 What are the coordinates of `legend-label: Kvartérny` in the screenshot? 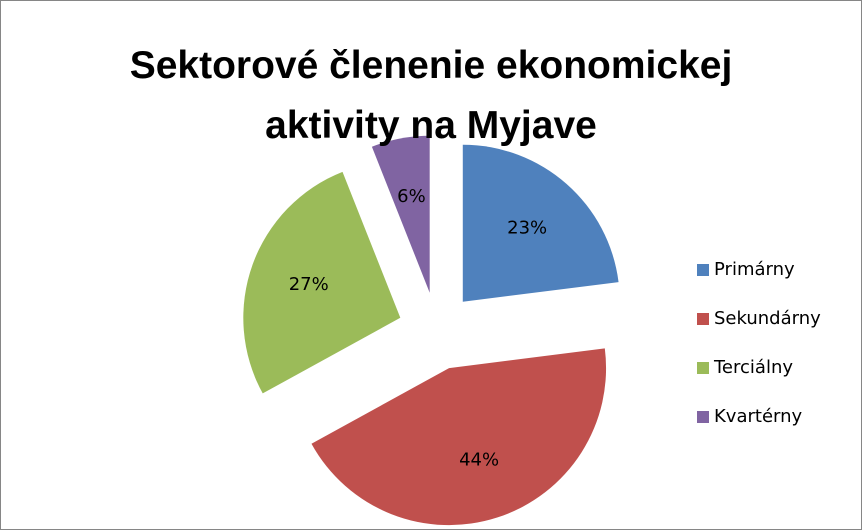 It's located at (758, 416).